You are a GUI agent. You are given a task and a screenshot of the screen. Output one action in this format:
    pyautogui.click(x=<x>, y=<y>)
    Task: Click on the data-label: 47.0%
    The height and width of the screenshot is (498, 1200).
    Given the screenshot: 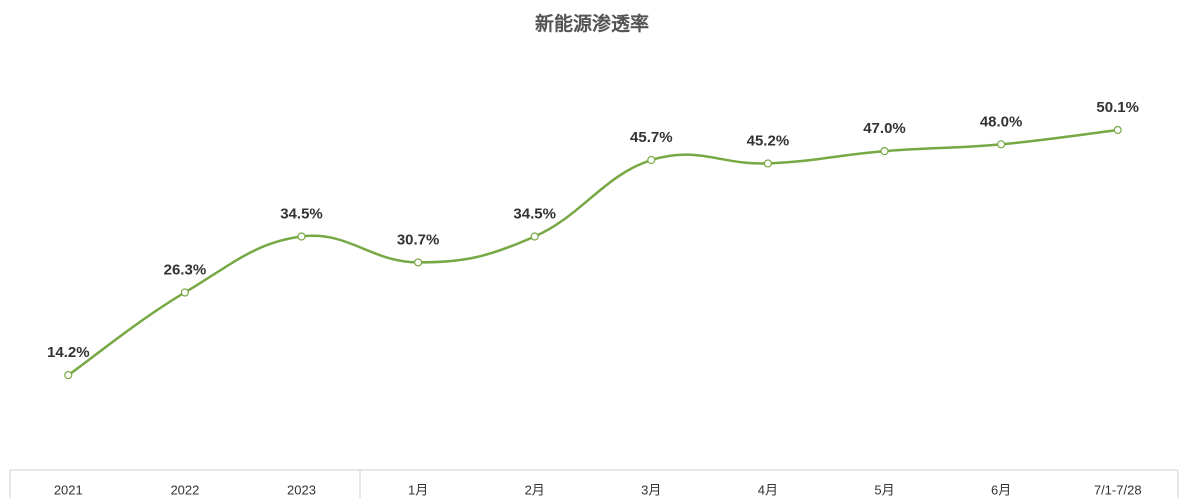 What is the action you would take?
    pyautogui.click(x=884, y=128)
    